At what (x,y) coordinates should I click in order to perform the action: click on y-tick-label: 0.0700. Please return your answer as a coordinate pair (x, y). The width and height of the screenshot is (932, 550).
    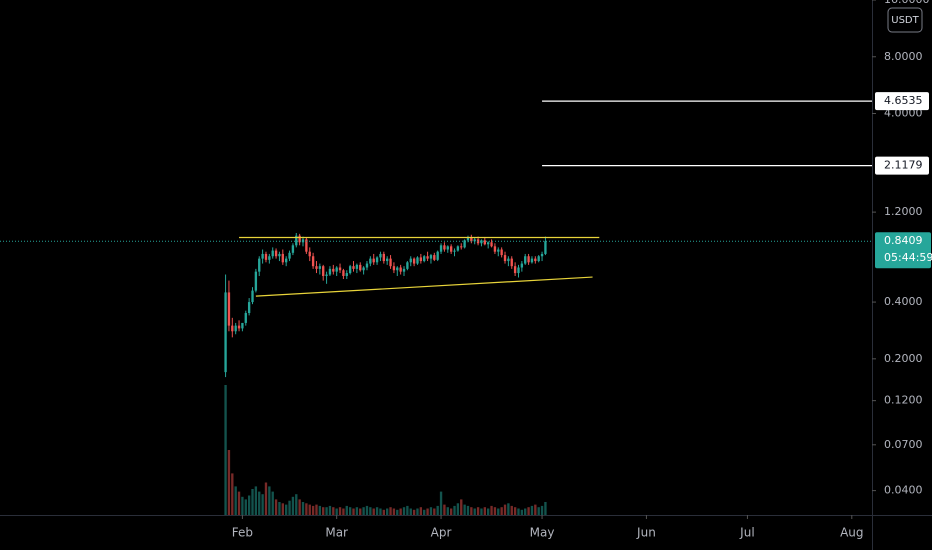
    Looking at the image, I should click on (903, 444).